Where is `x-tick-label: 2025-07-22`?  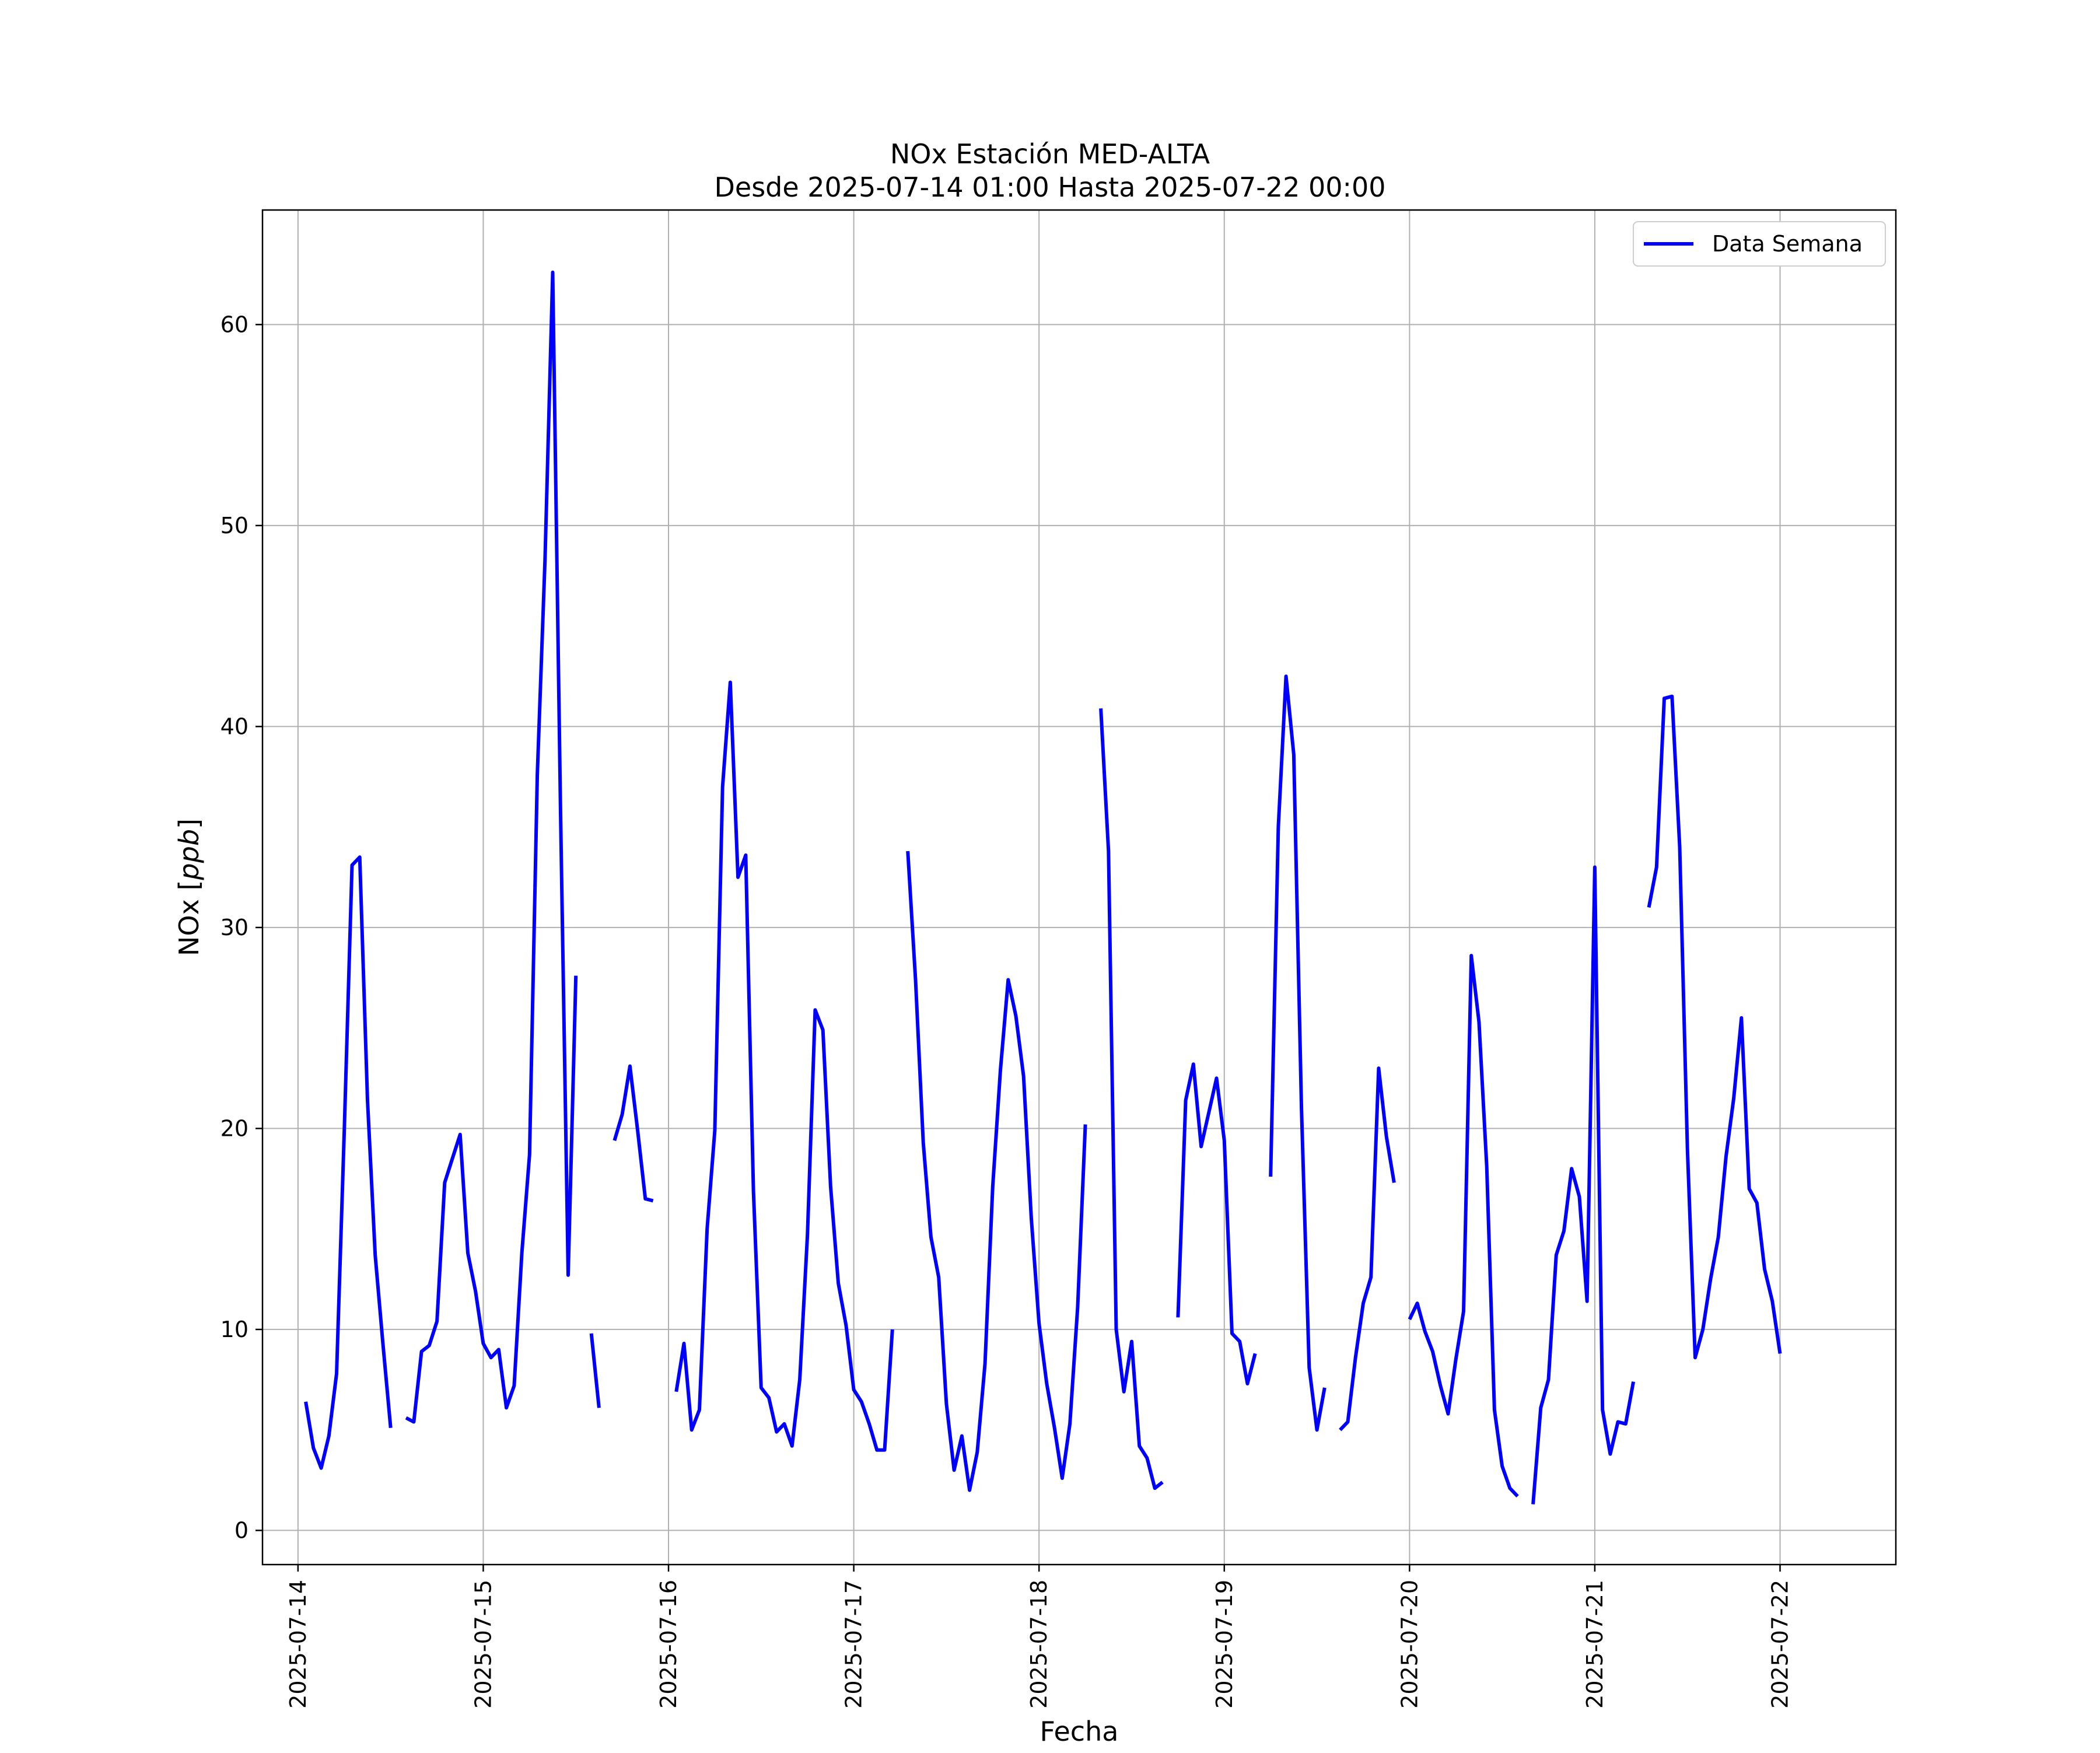 x-tick-label: 2025-07-22 is located at coordinates (1780, 1644).